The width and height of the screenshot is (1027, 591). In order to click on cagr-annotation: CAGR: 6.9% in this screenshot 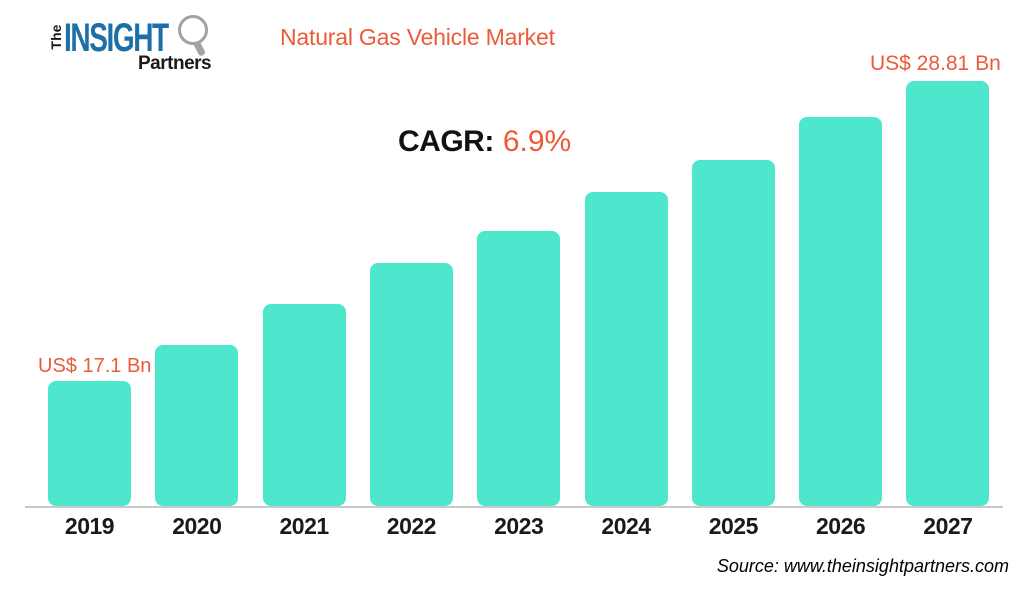, I will do `click(484, 142)`.